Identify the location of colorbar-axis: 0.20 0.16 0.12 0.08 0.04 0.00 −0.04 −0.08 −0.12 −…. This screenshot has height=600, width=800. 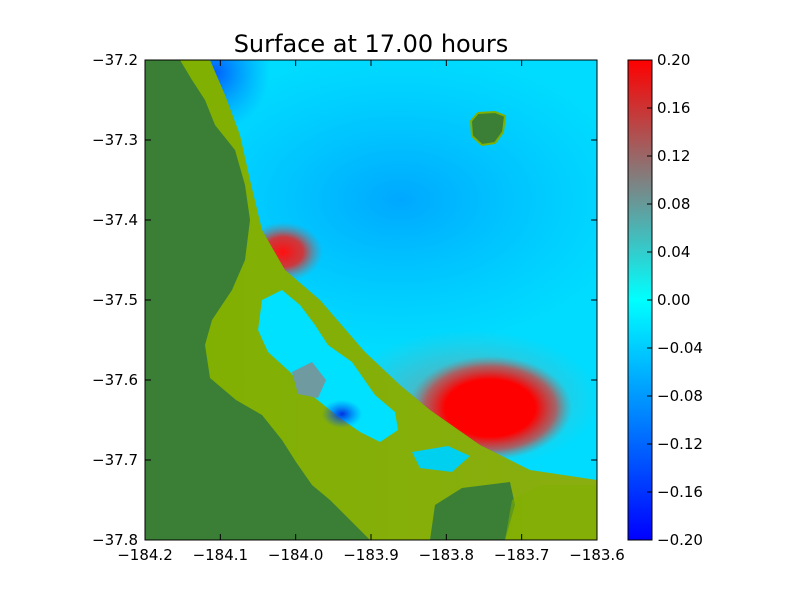
(675, 300).